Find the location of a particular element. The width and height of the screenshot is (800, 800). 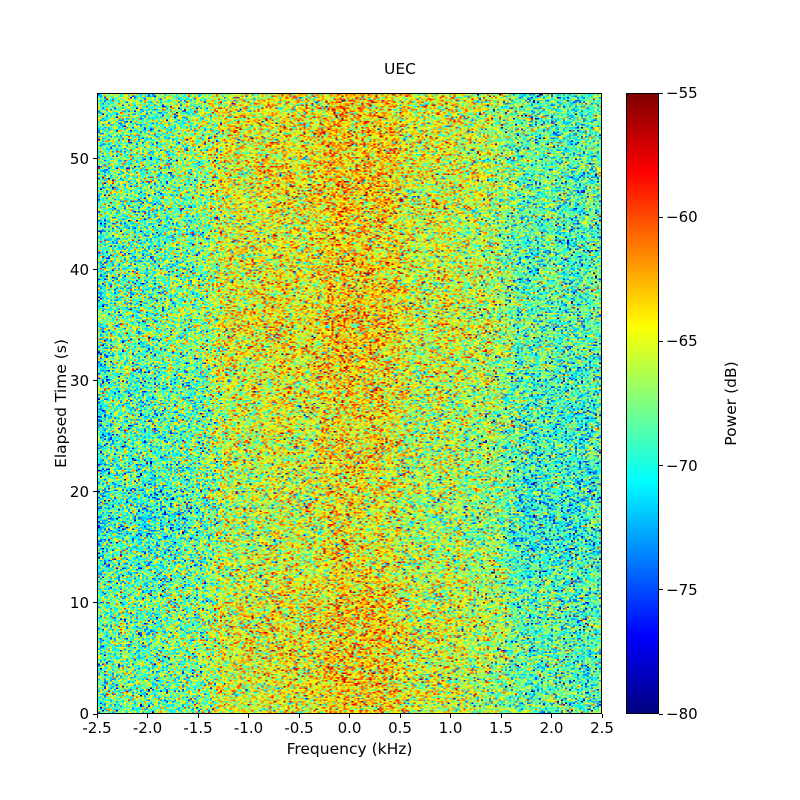

x-tick-label: -1.0 is located at coordinates (248, 728).